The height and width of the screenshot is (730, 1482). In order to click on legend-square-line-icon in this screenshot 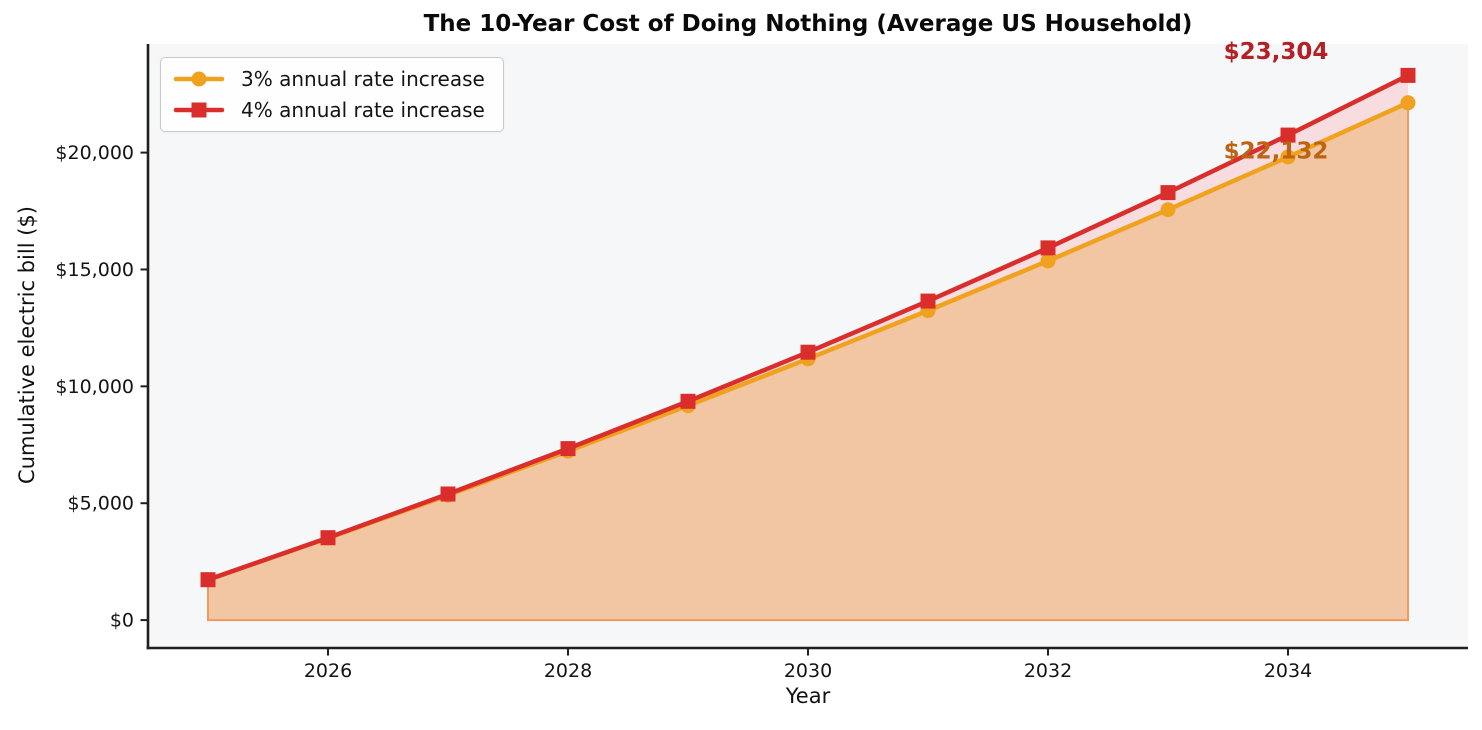, I will do `click(199, 110)`.